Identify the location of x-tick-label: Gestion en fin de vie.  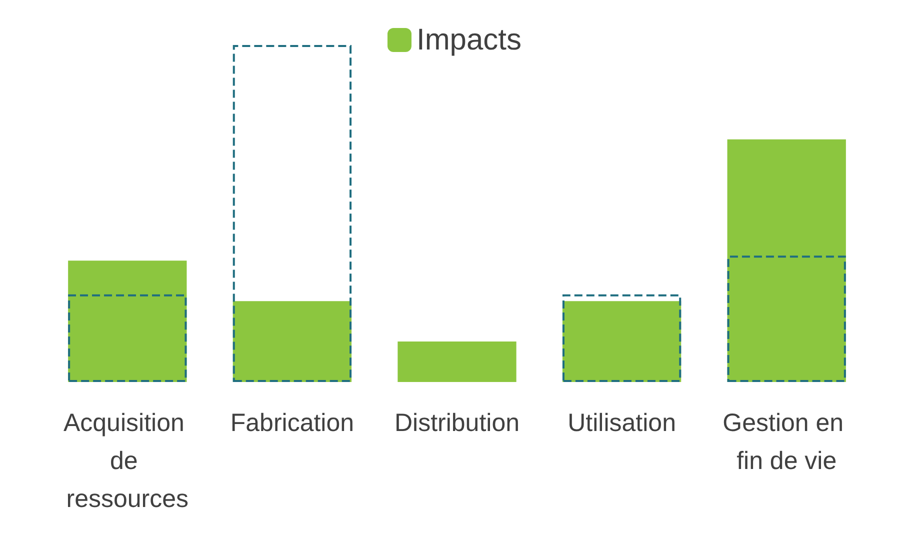
(786, 442).